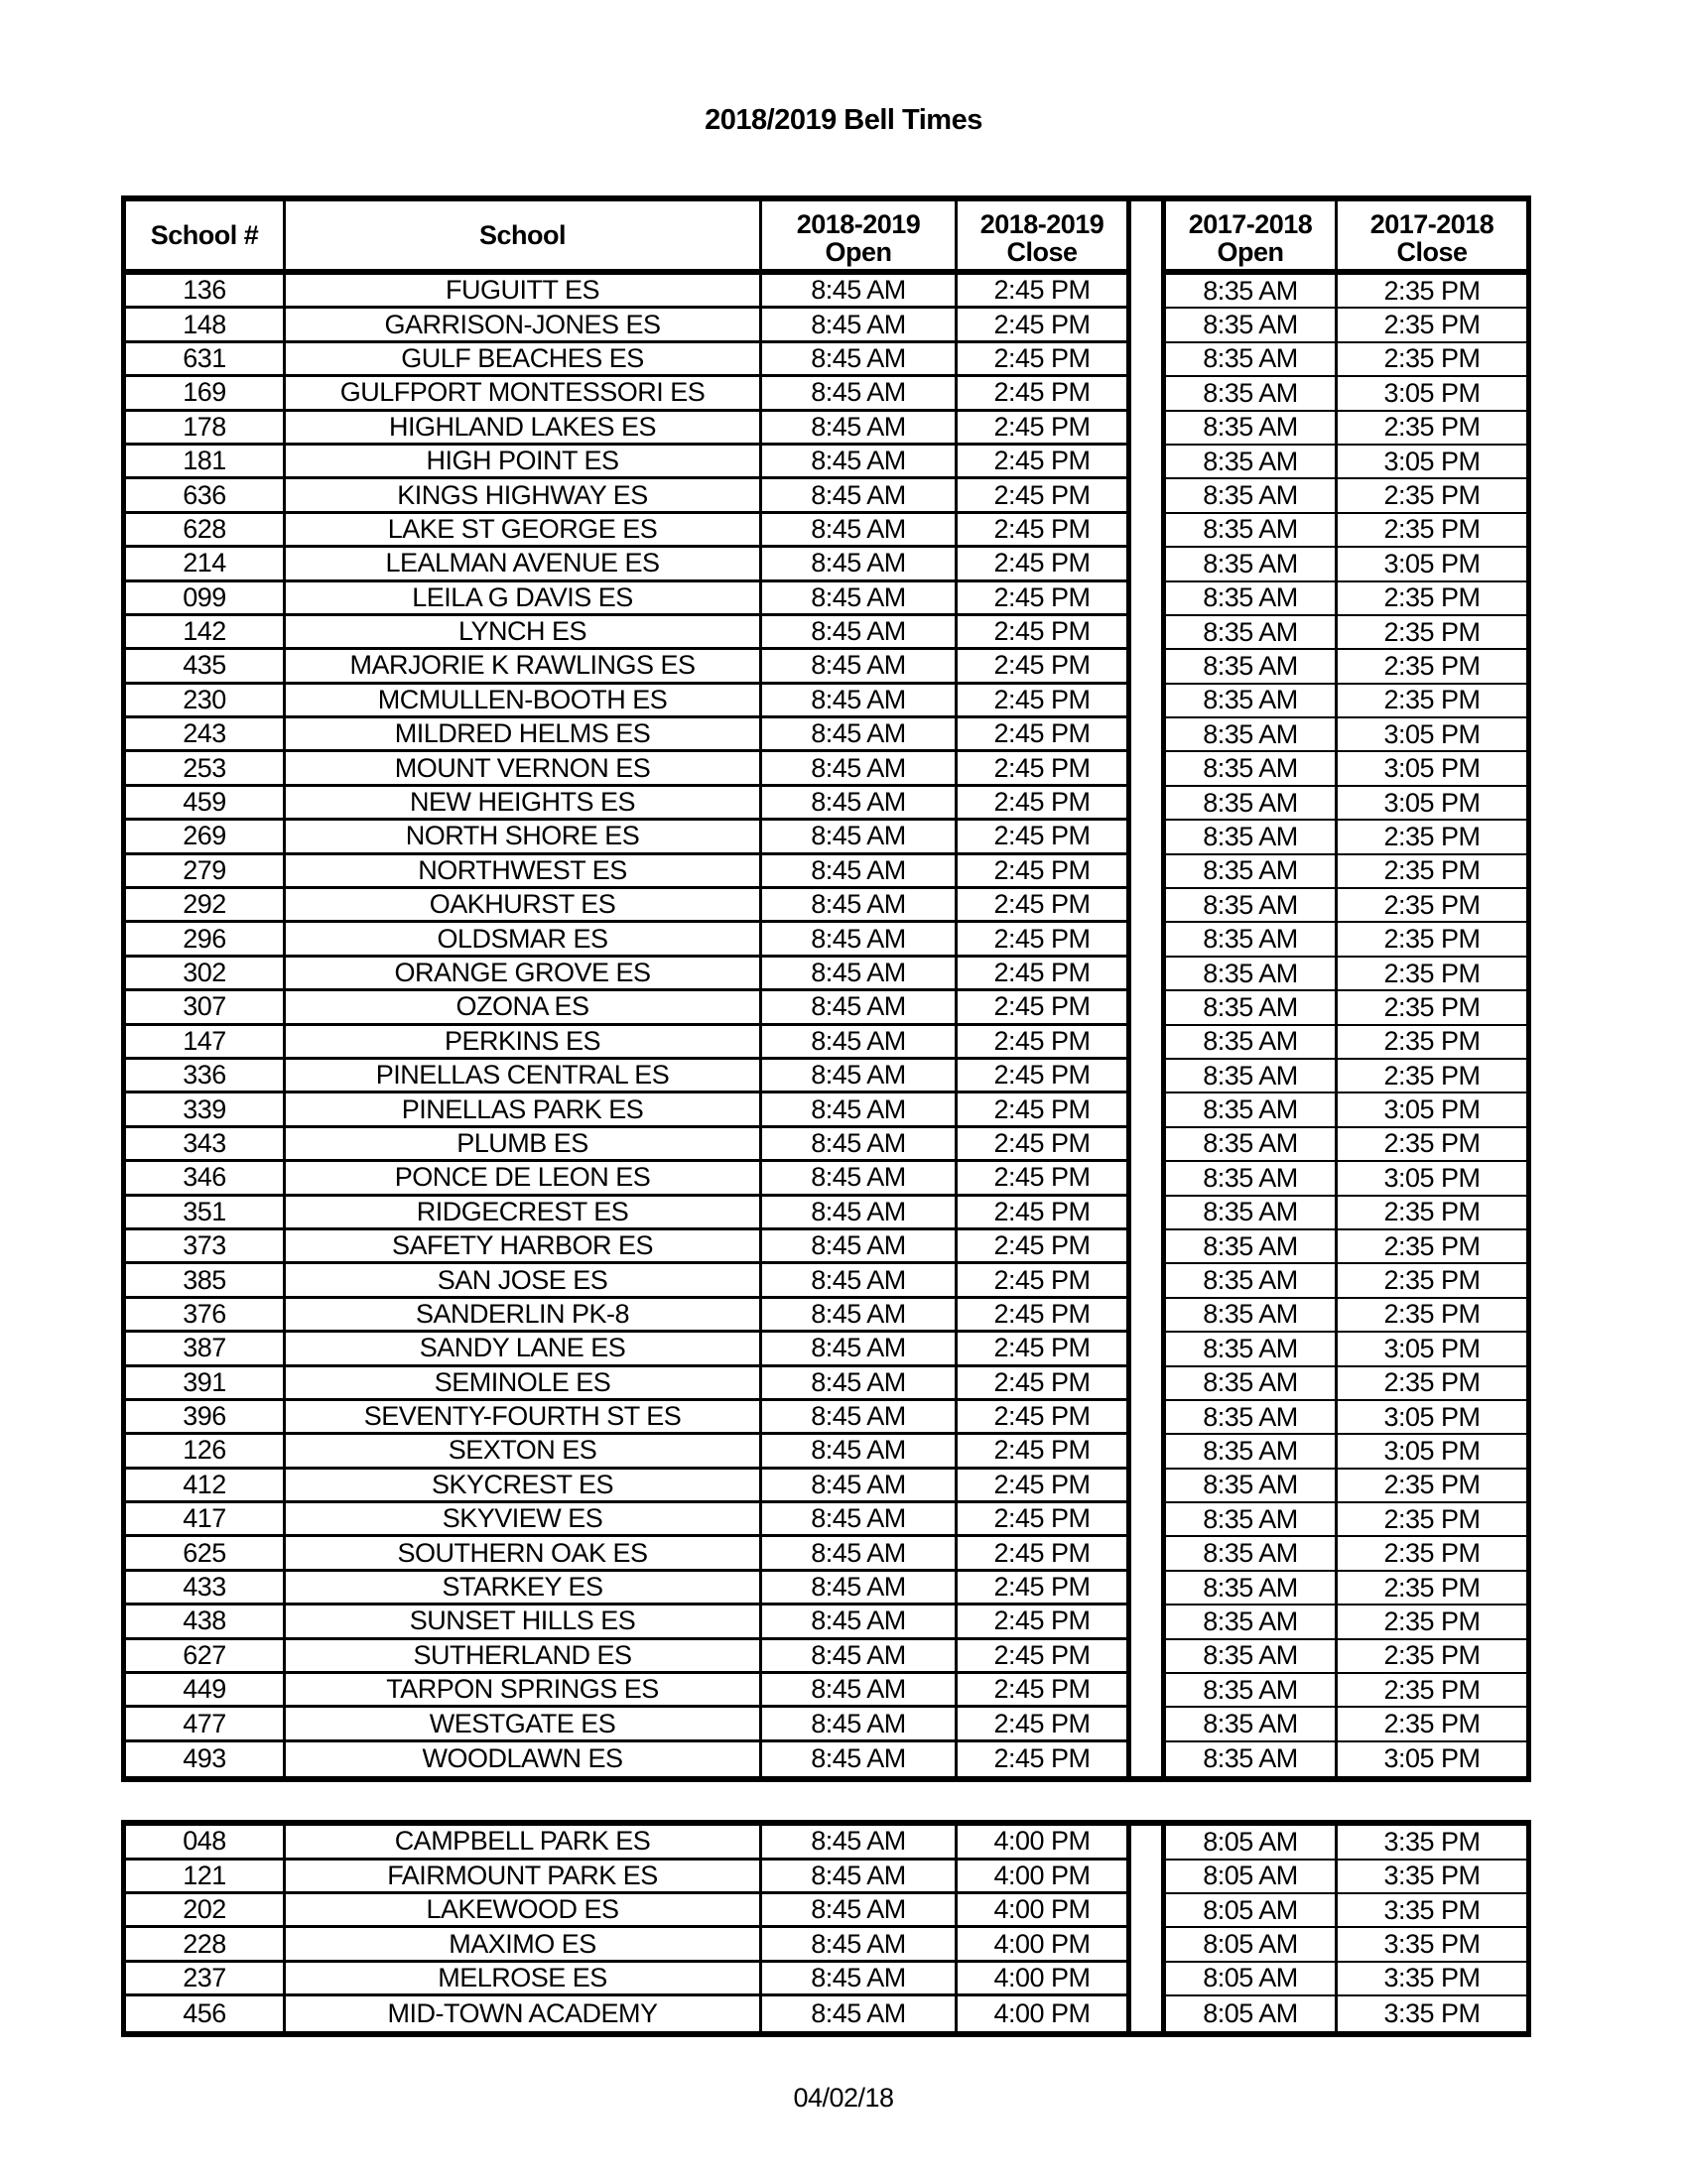 The width and height of the screenshot is (1687, 2184). What do you see at coordinates (524, 1418) in the screenshot?
I see `school-name-cell: SEVENTY-FOURTH ST ES` at bounding box center [524, 1418].